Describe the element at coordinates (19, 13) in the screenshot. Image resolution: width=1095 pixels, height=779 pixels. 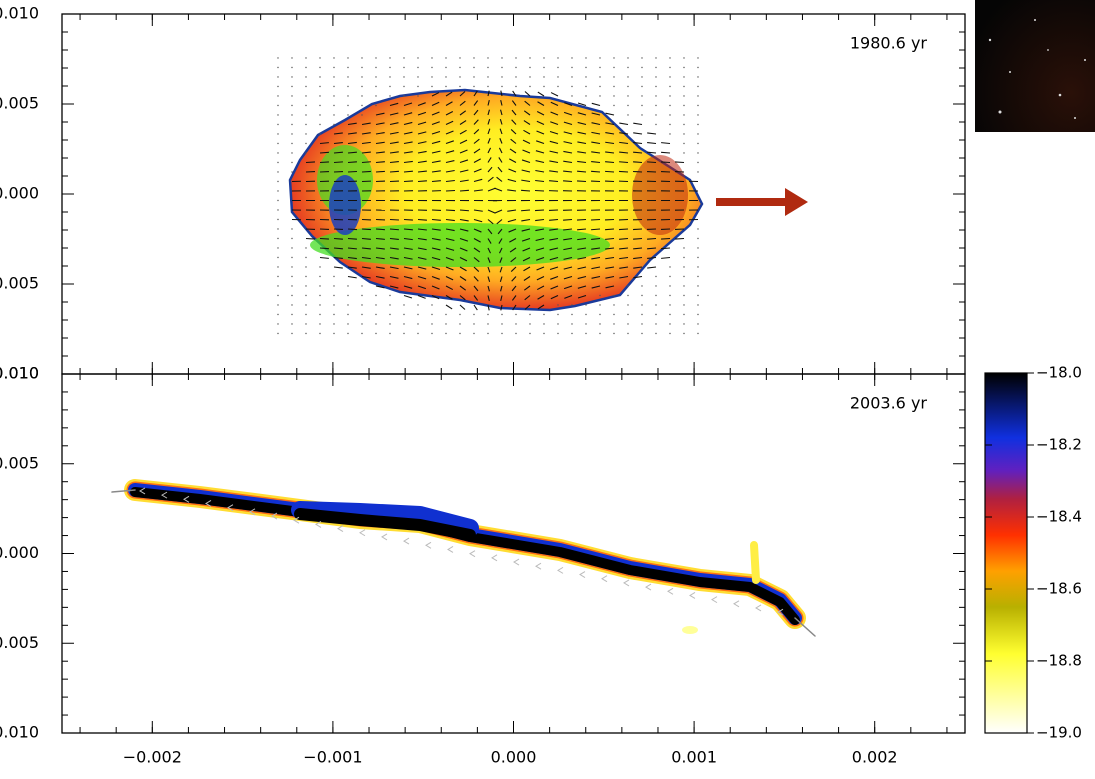
I see `y-tick-label: 0.010` at that location.